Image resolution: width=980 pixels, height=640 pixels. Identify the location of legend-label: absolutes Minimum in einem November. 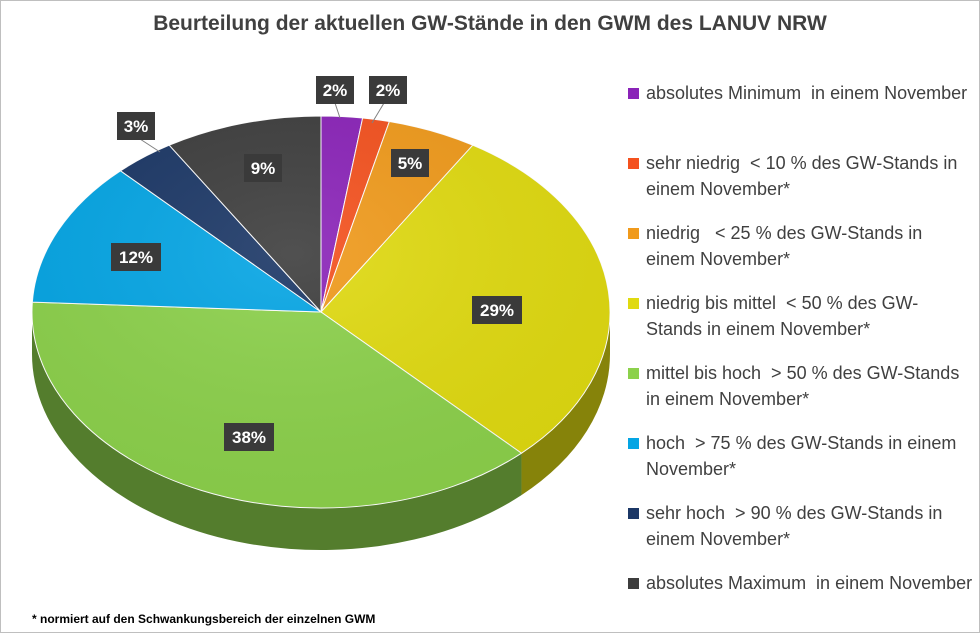
(807, 93).